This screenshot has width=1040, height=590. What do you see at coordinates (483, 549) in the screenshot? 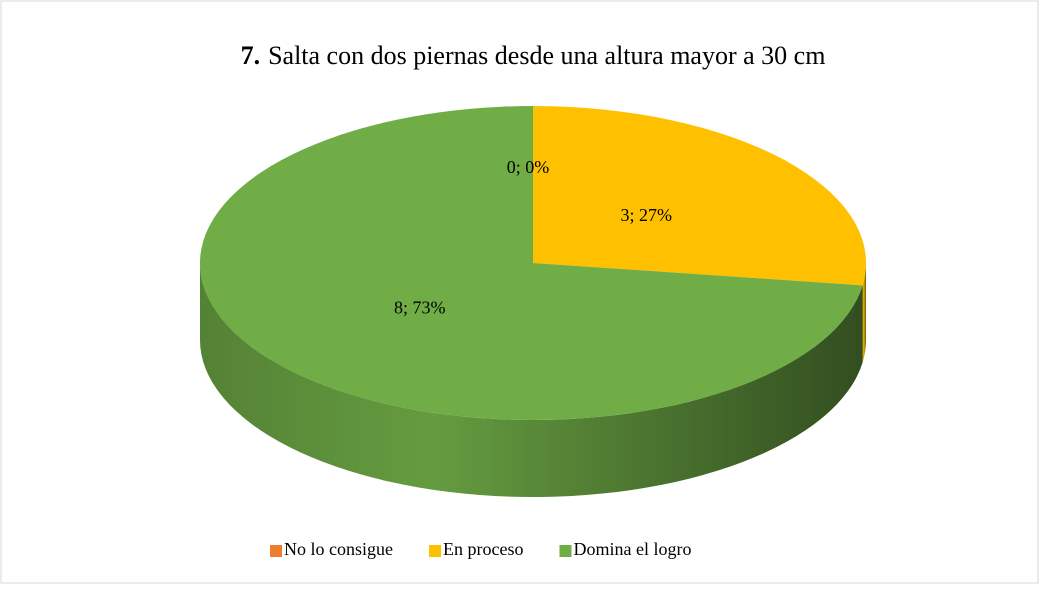
I see `legend-label: En proceso` at bounding box center [483, 549].